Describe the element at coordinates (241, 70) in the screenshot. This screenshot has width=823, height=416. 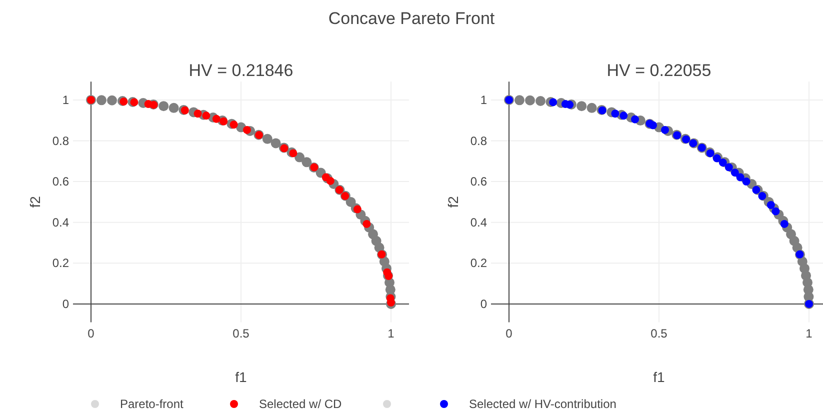
I see `chart-subtitle: HV = 0.21846` at that location.